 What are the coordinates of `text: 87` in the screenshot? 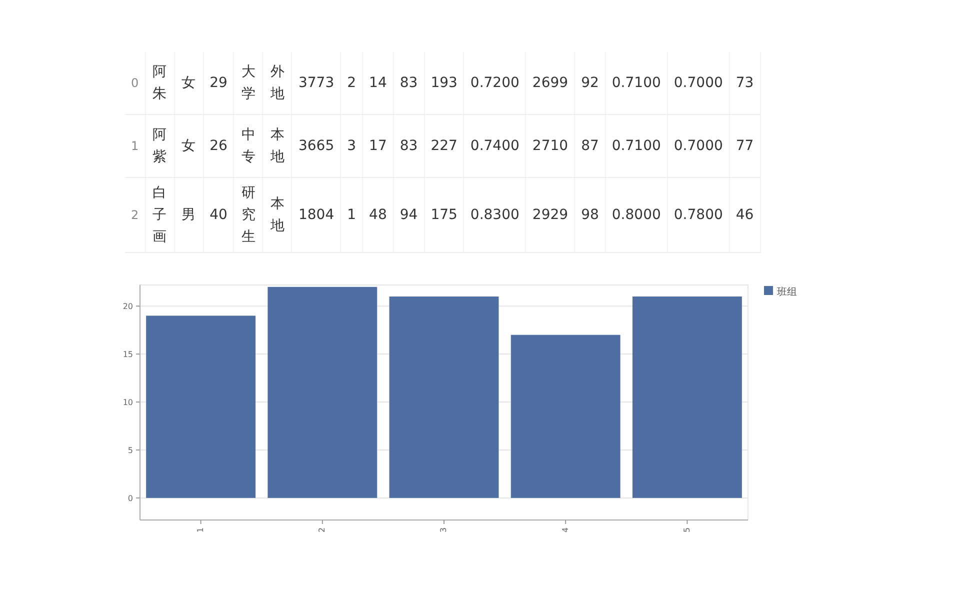 It's located at (590, 146).